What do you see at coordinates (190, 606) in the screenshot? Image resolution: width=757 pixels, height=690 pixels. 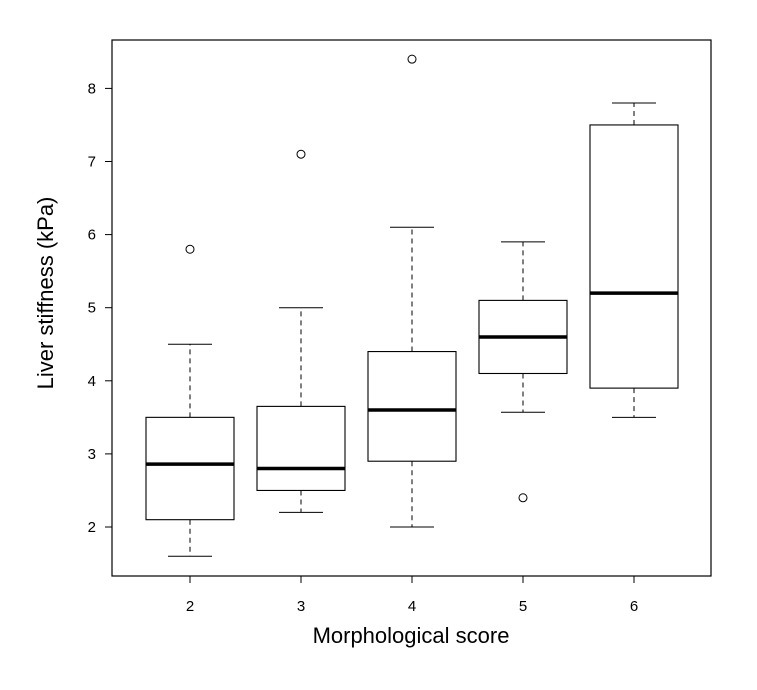 I see `x-tick-label-2: 2` at bounding box center [190, 606].